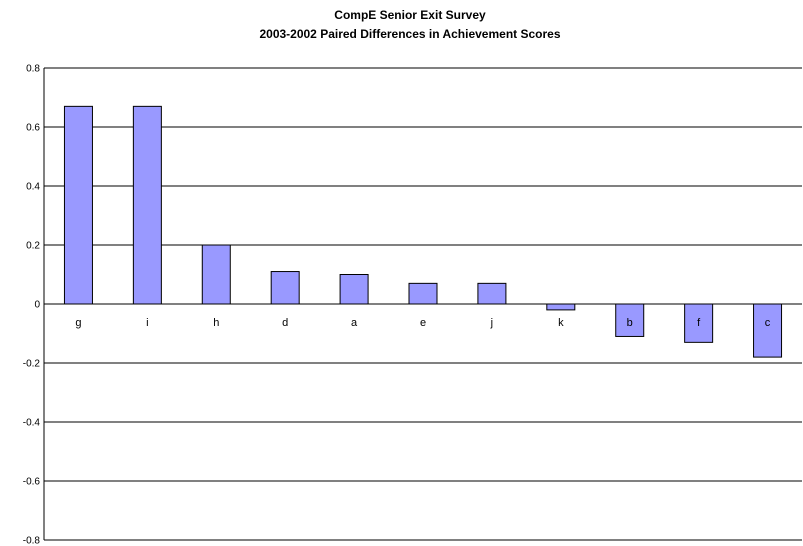 The width and height of the screenshot is (803, 546). What do you see at coordinates (285, 323) in the screenshot?
I see `category-label: d` at bounding box center [285, 323].